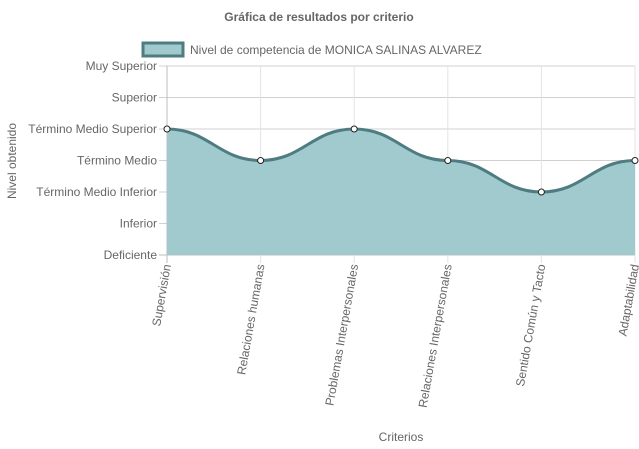 The width and height of the screenshot is (639, 449). Describe the element at coordinates (96, 192) in the screenshot. I see `y-tick-label: Término Medio Inferior` at that location.